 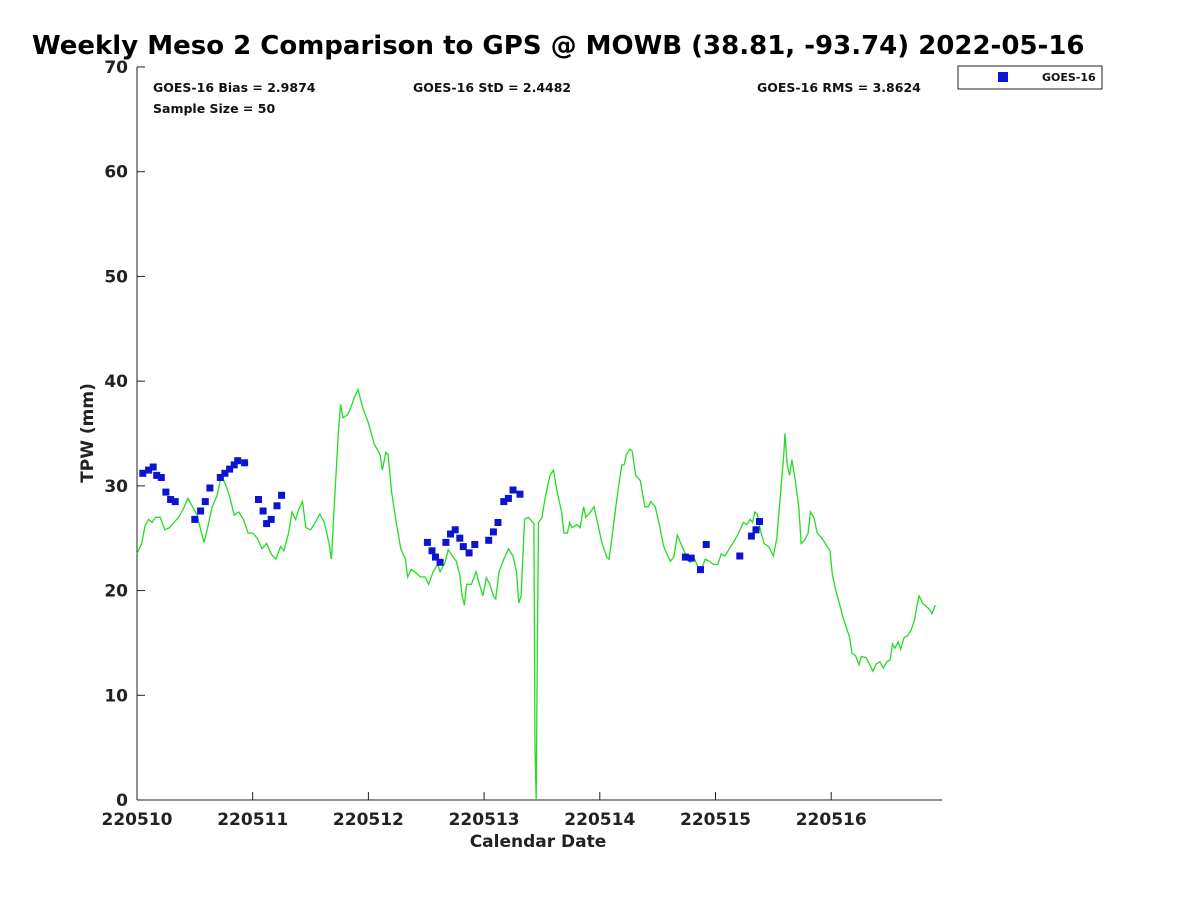 What do you see at coordinates (137, 820) in the screenshot?
I see `x-tick-label: 220510` at bounding box center [137, 820].